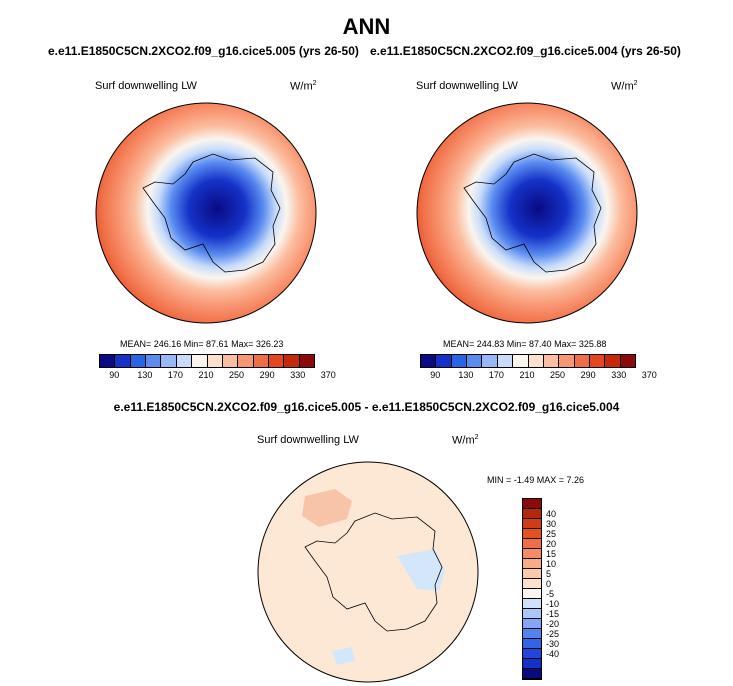 The height and width of the screenshot is (686, 733). Describe the element at coordinates (553, 623) in the screenshot. I see `colorbar-tick-label: -20` at that location.